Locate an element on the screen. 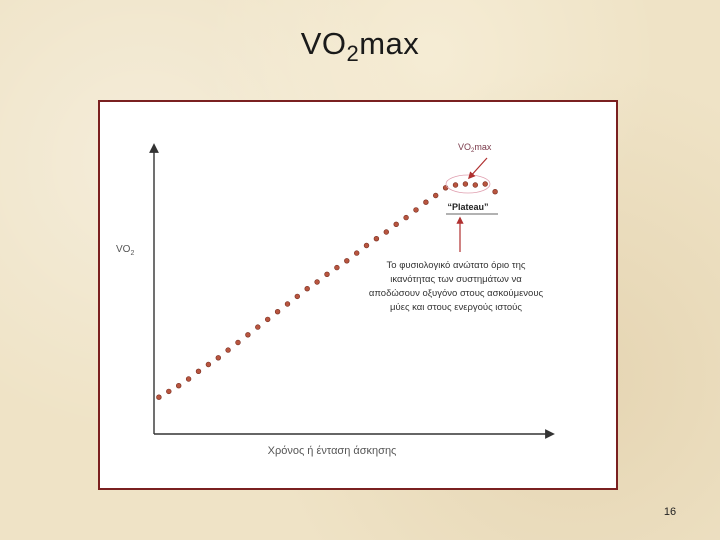  y-axis-label: VO2 is located at coordinates (125, 250).